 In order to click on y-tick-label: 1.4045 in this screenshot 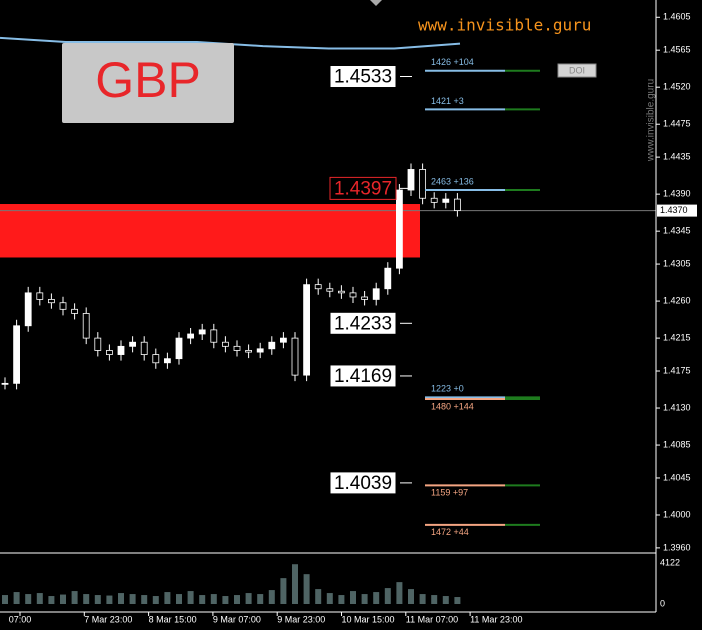, I will do `click(677, 477)`.